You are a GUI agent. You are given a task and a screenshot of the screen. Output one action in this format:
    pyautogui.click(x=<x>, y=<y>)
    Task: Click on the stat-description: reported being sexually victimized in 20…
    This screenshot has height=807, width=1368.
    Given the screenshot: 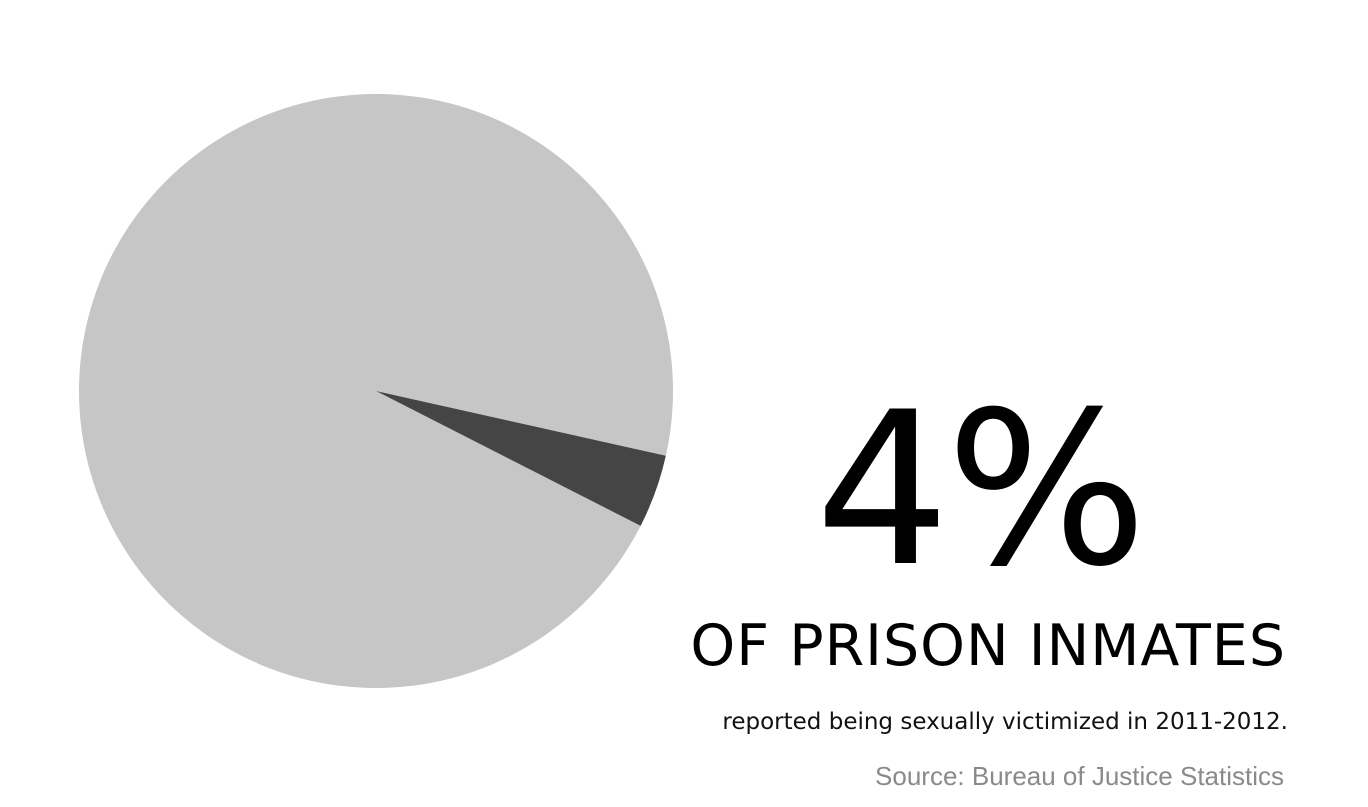 What is the action you would take?
    pyautogui.click(x=1005, y=722)
    